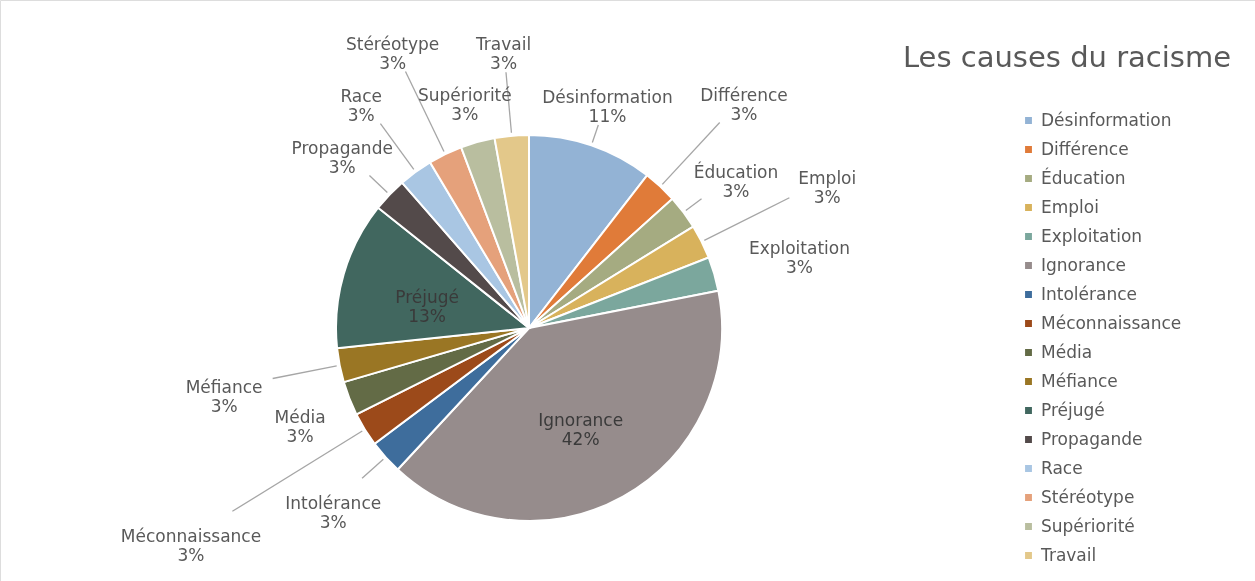  What do you see at coordinates (580, 438) in the screenshot?
I see `data-label: 42%` at bounding box center [580, 438].